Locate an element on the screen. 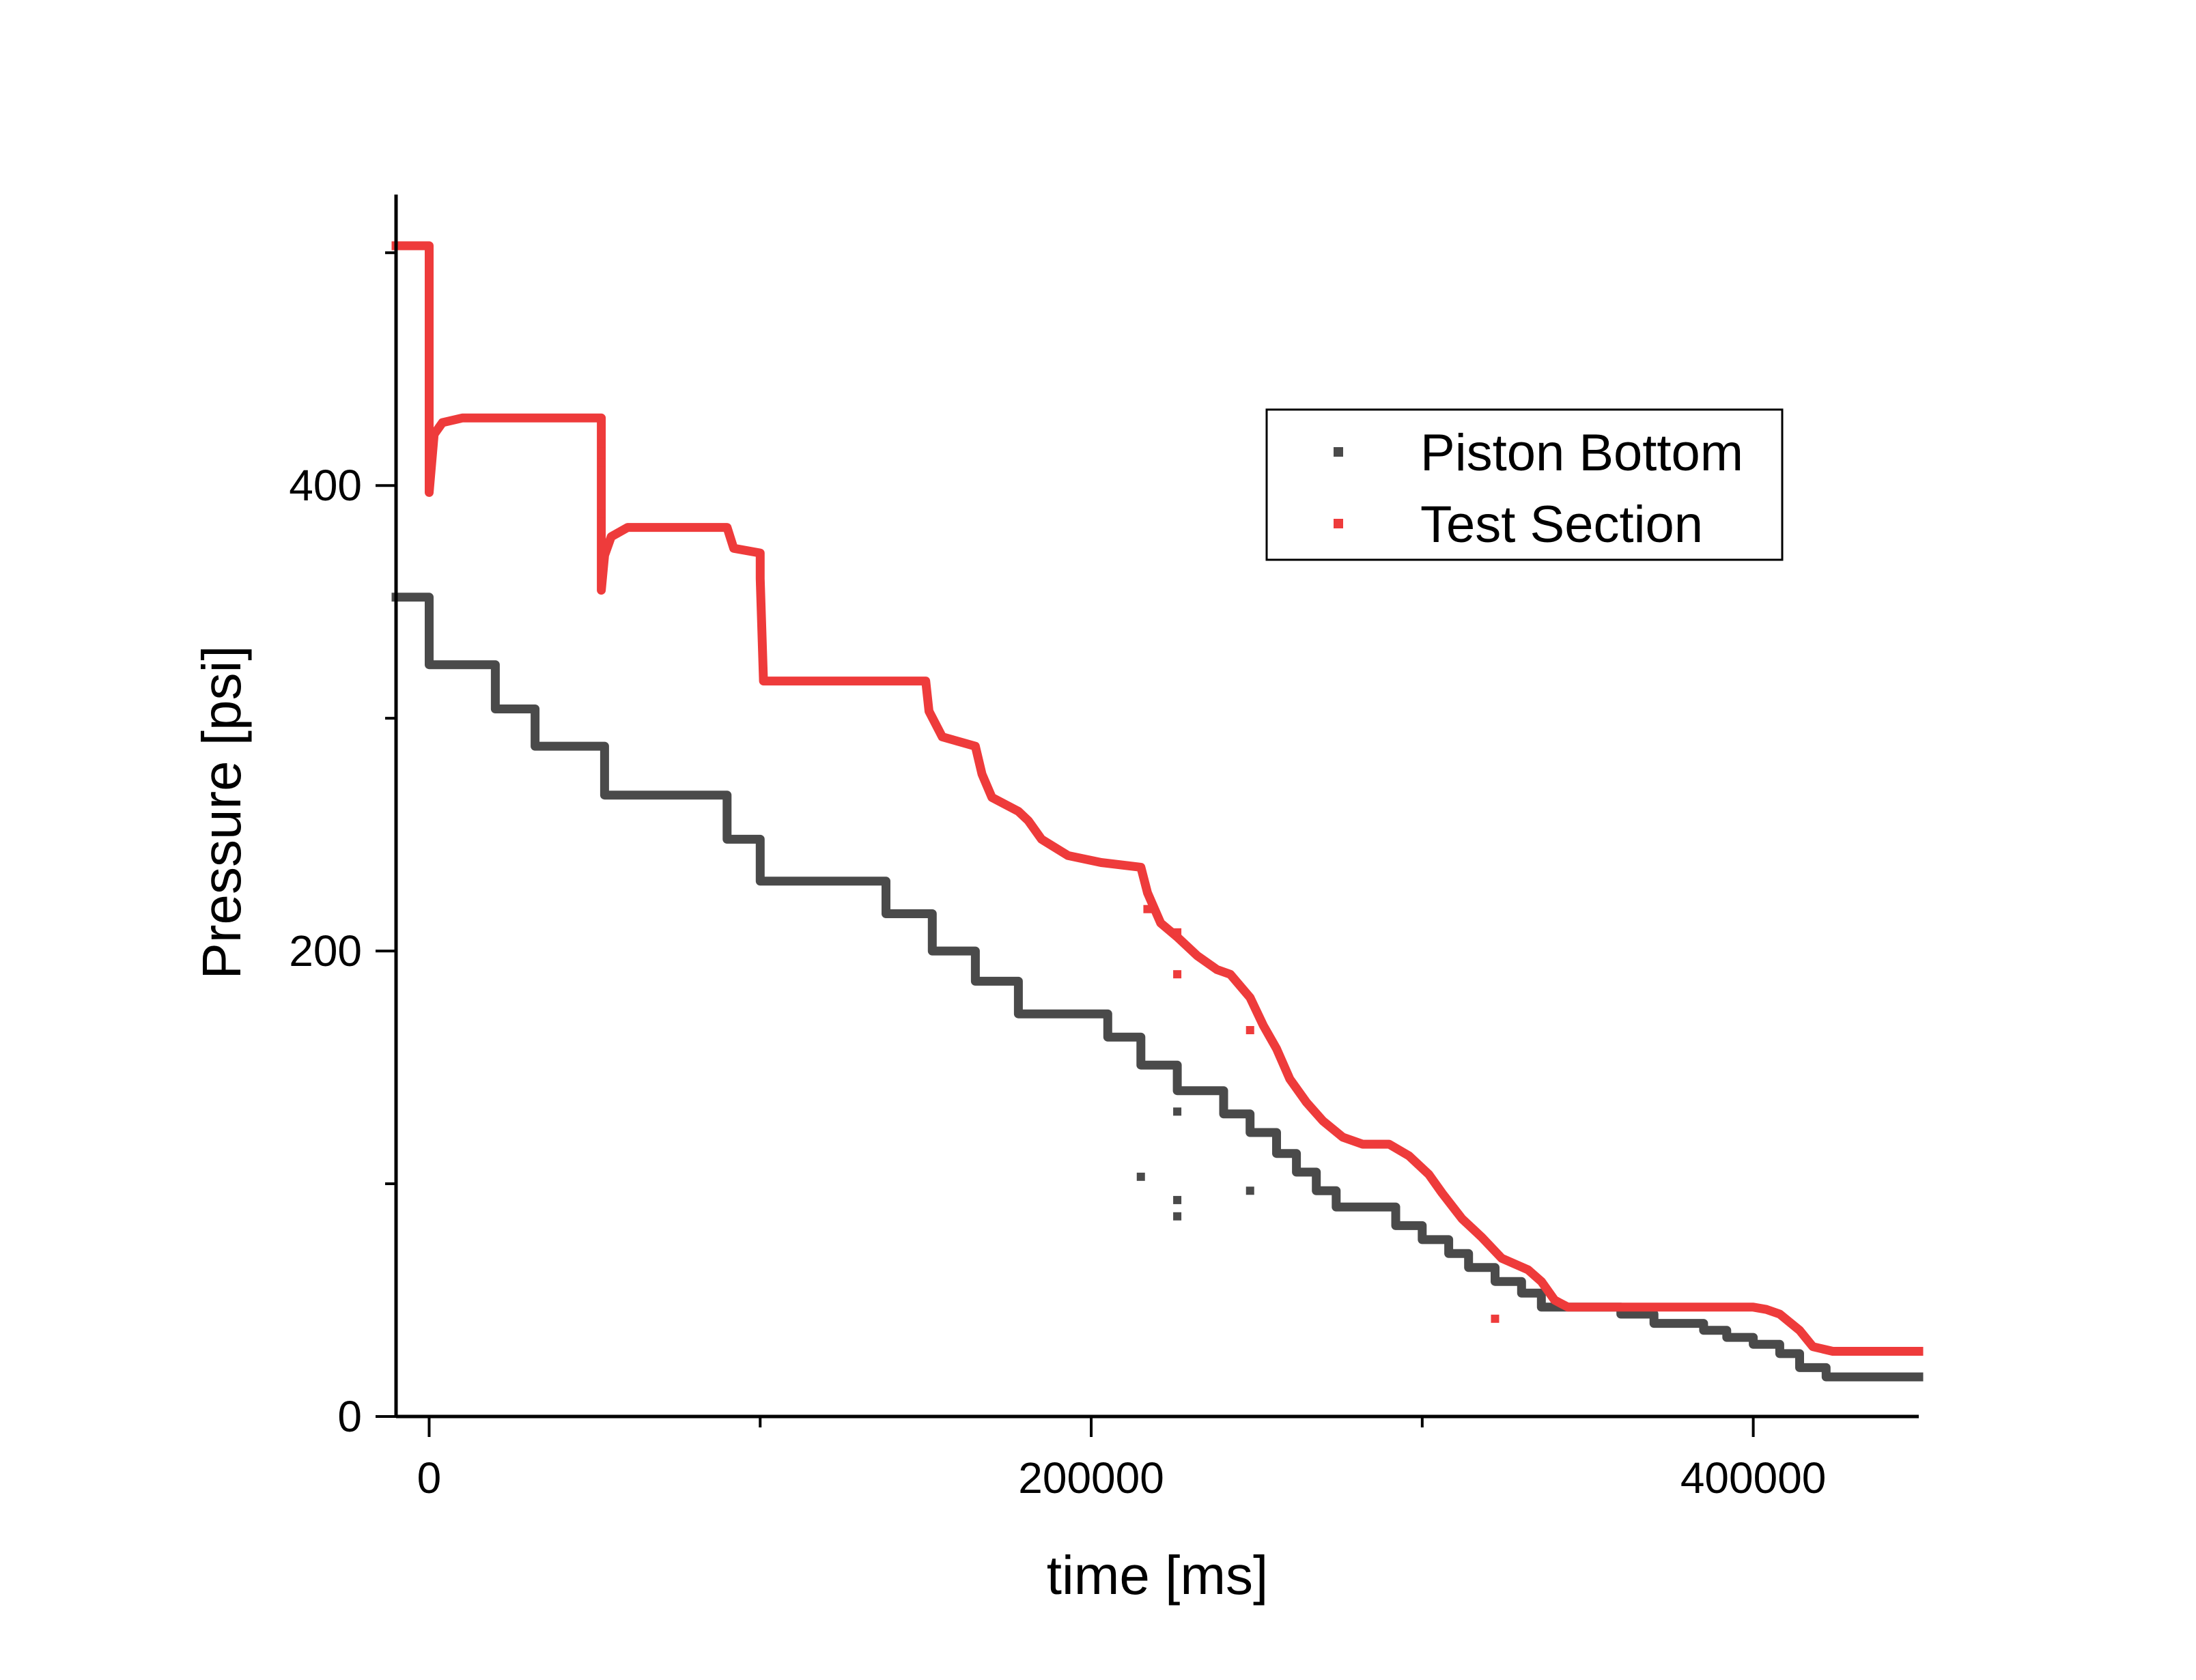  y-tick-label-200: 200 is located at coordinates (326, 951).